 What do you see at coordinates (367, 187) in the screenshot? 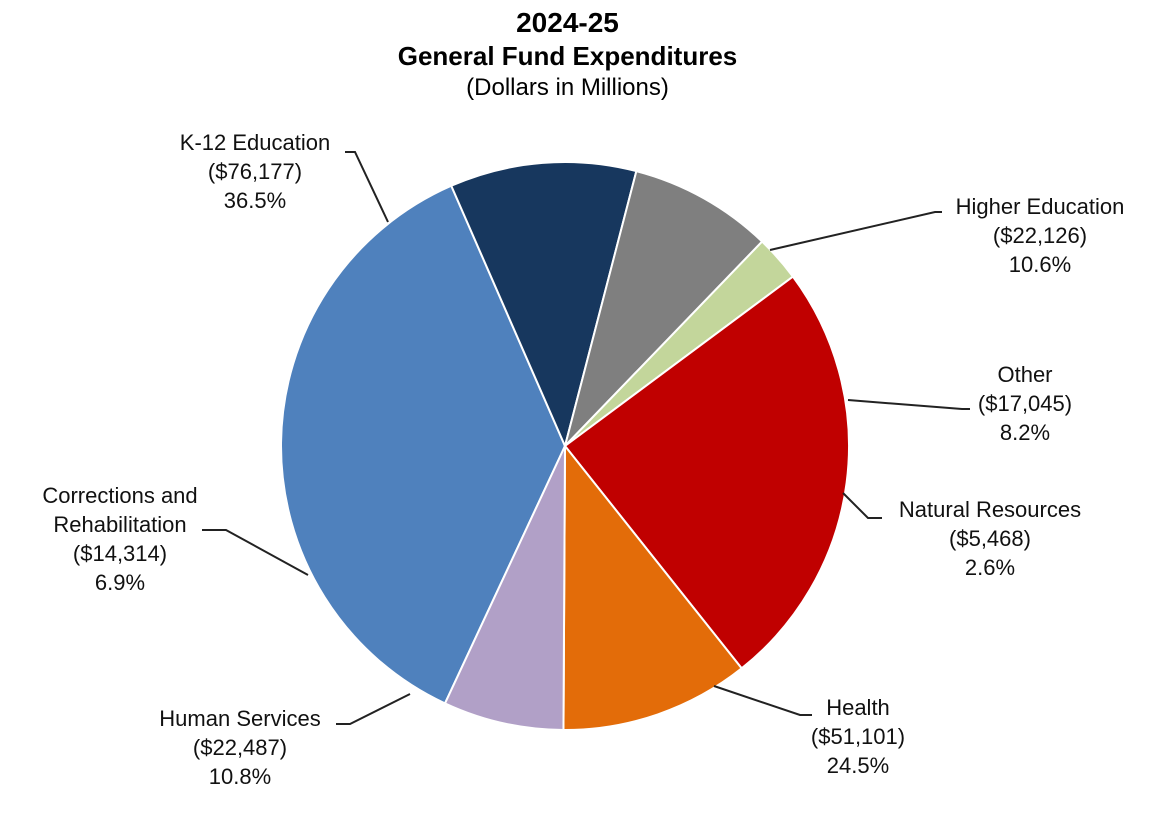
I see `leader-line-k-12-education` at bounding box center [367, 187].